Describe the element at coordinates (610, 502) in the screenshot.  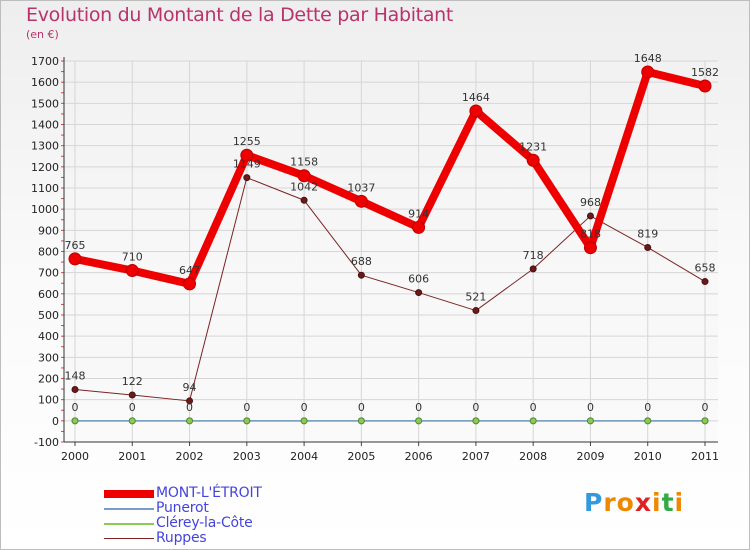
I see `logo-letter: r` at that location.